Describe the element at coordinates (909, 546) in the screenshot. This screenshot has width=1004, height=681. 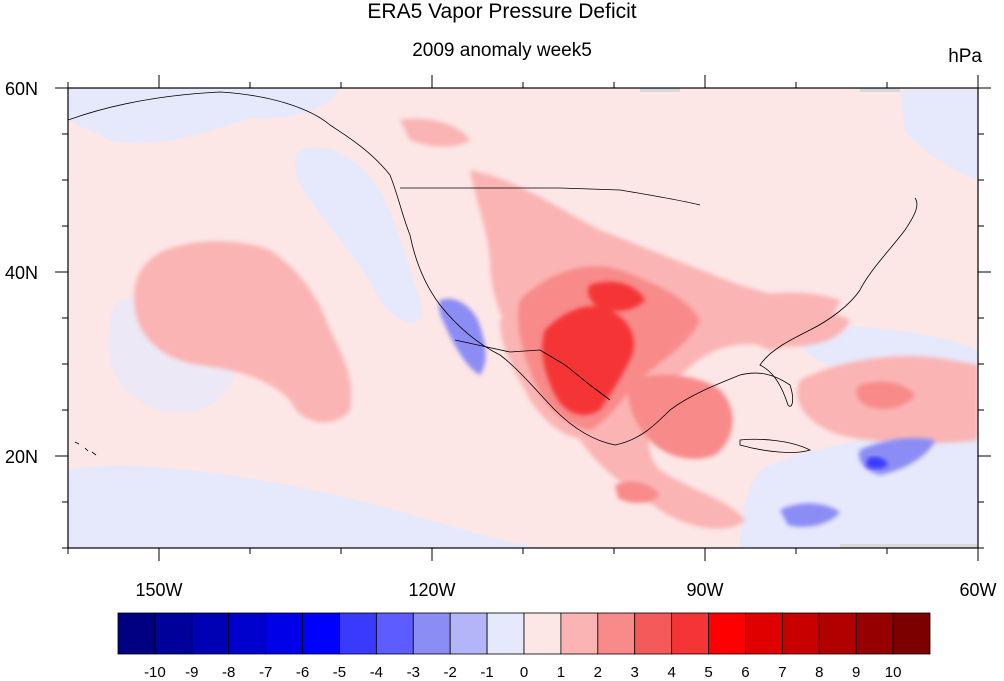
I see `missing-strip-bottom` at that location.